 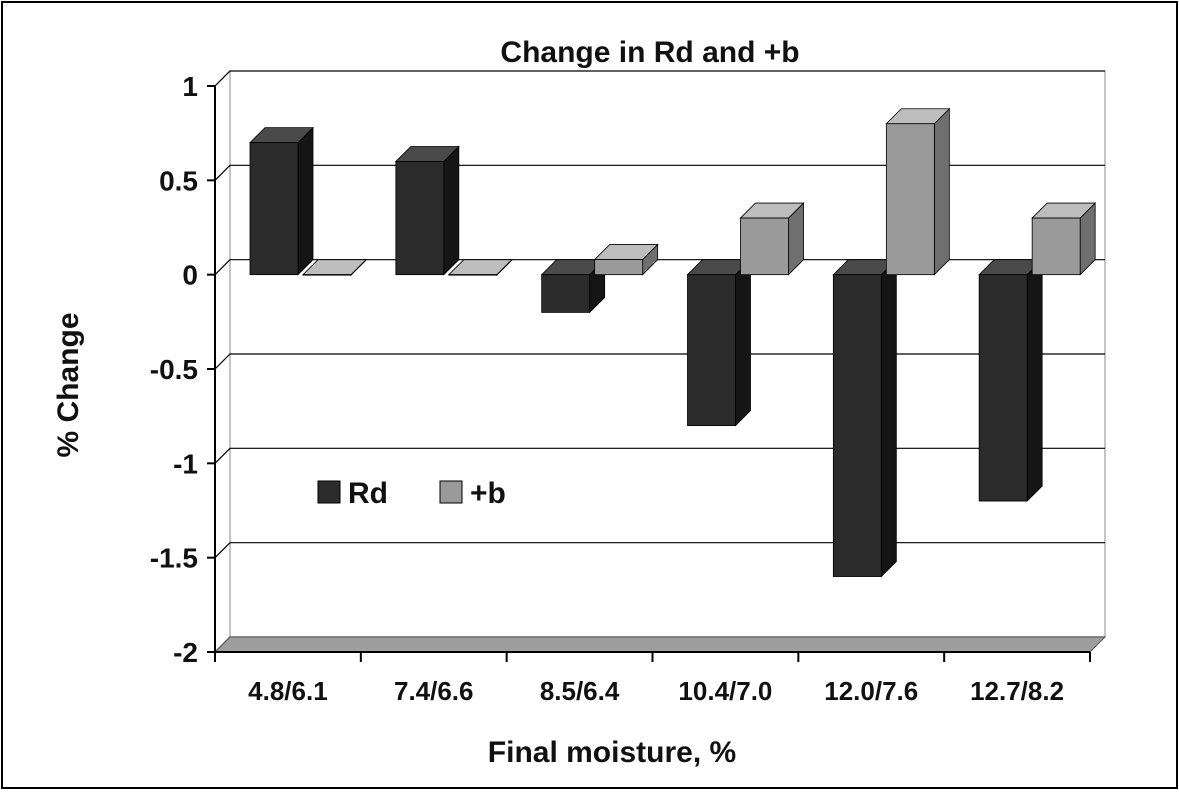 What do you see at coordinates (190, 275) in the screenshot?
I see `y-tick-label: 0` at bounding box center [190, 275].